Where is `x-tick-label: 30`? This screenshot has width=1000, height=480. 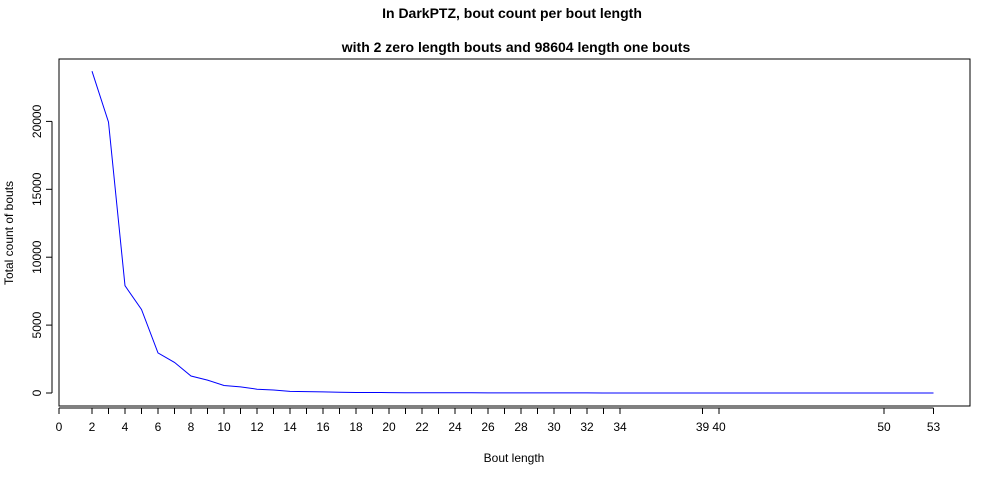
x-tick-label: 30 is located at coordinates (554, 427).